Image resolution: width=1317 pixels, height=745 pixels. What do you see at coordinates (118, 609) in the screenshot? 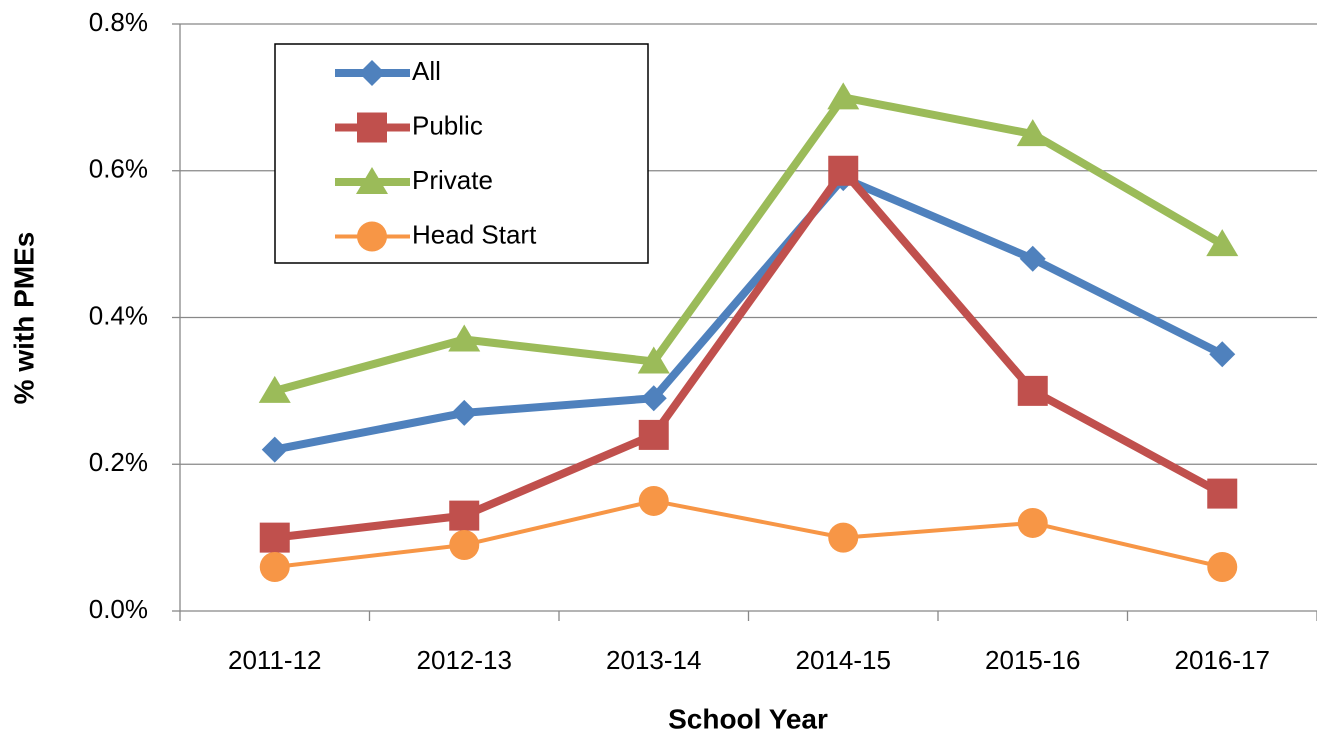
I see `y-tick-label: 0.0%` at bounding box center [118, 609].